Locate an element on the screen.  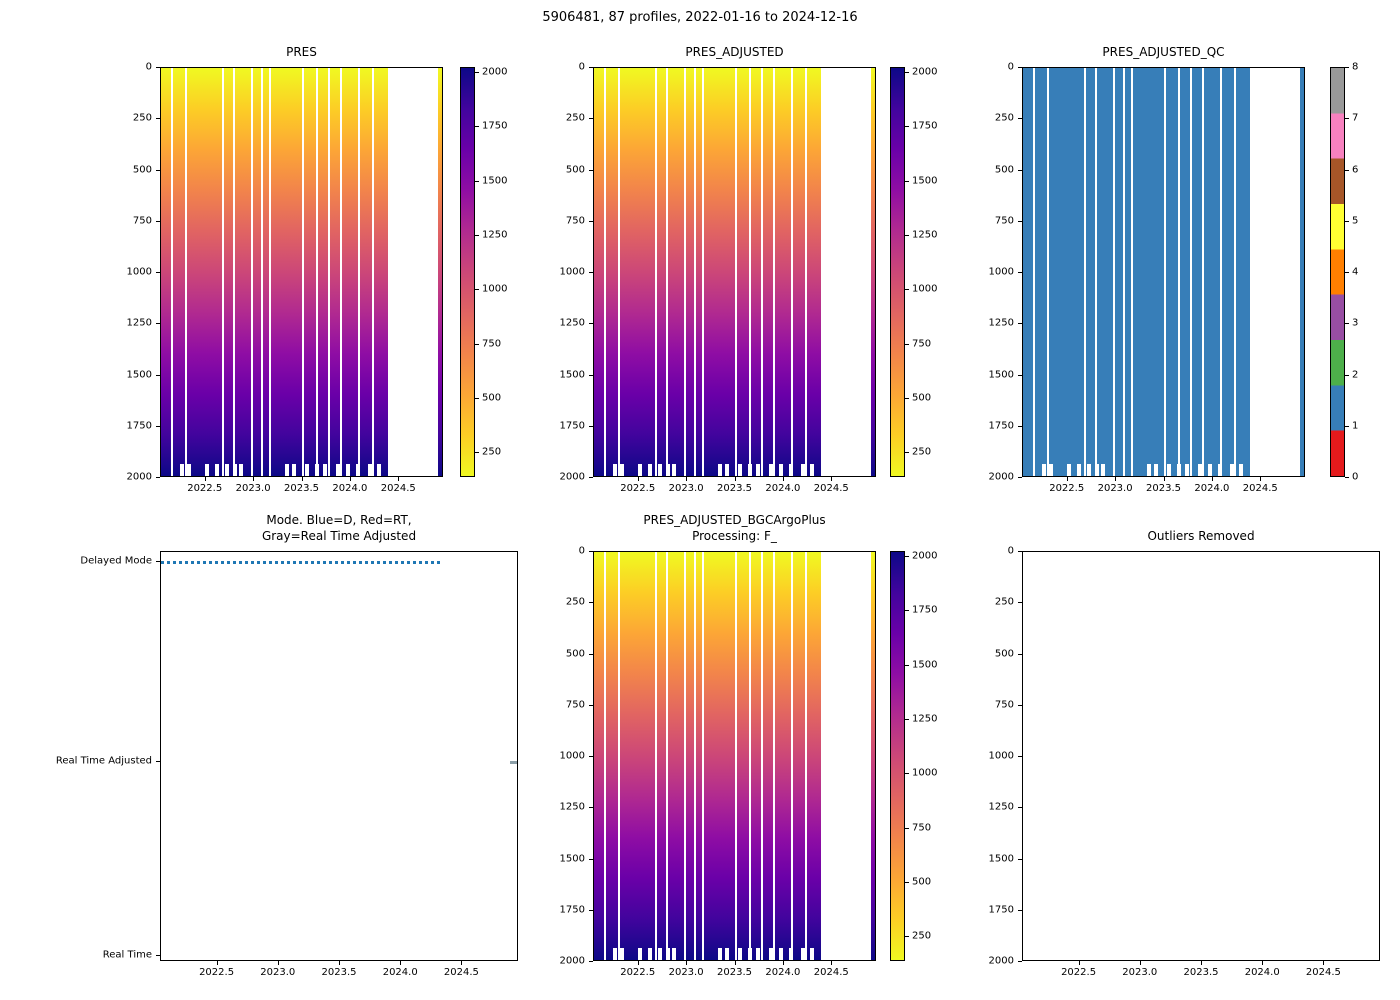
pres_adjusted-y-tick-label: 250 is located at coordinates (575, 118).